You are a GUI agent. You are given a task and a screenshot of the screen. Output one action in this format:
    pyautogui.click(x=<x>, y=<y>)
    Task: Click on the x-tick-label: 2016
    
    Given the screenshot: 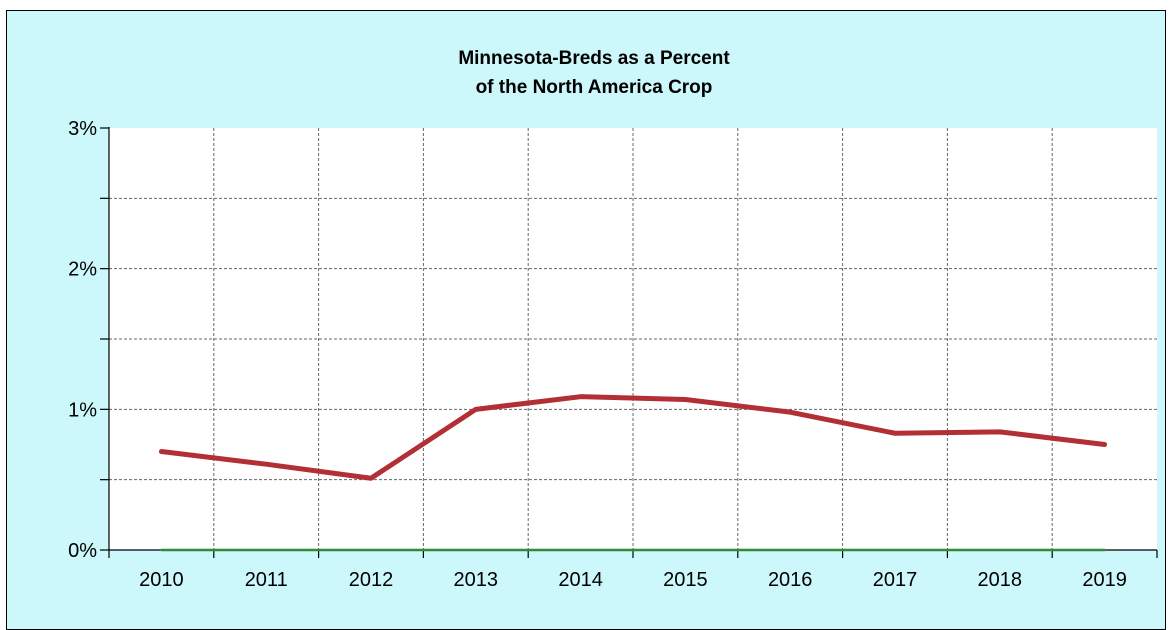 What is the action you would take?
    pyautogui.click(x=790, y=580)
    